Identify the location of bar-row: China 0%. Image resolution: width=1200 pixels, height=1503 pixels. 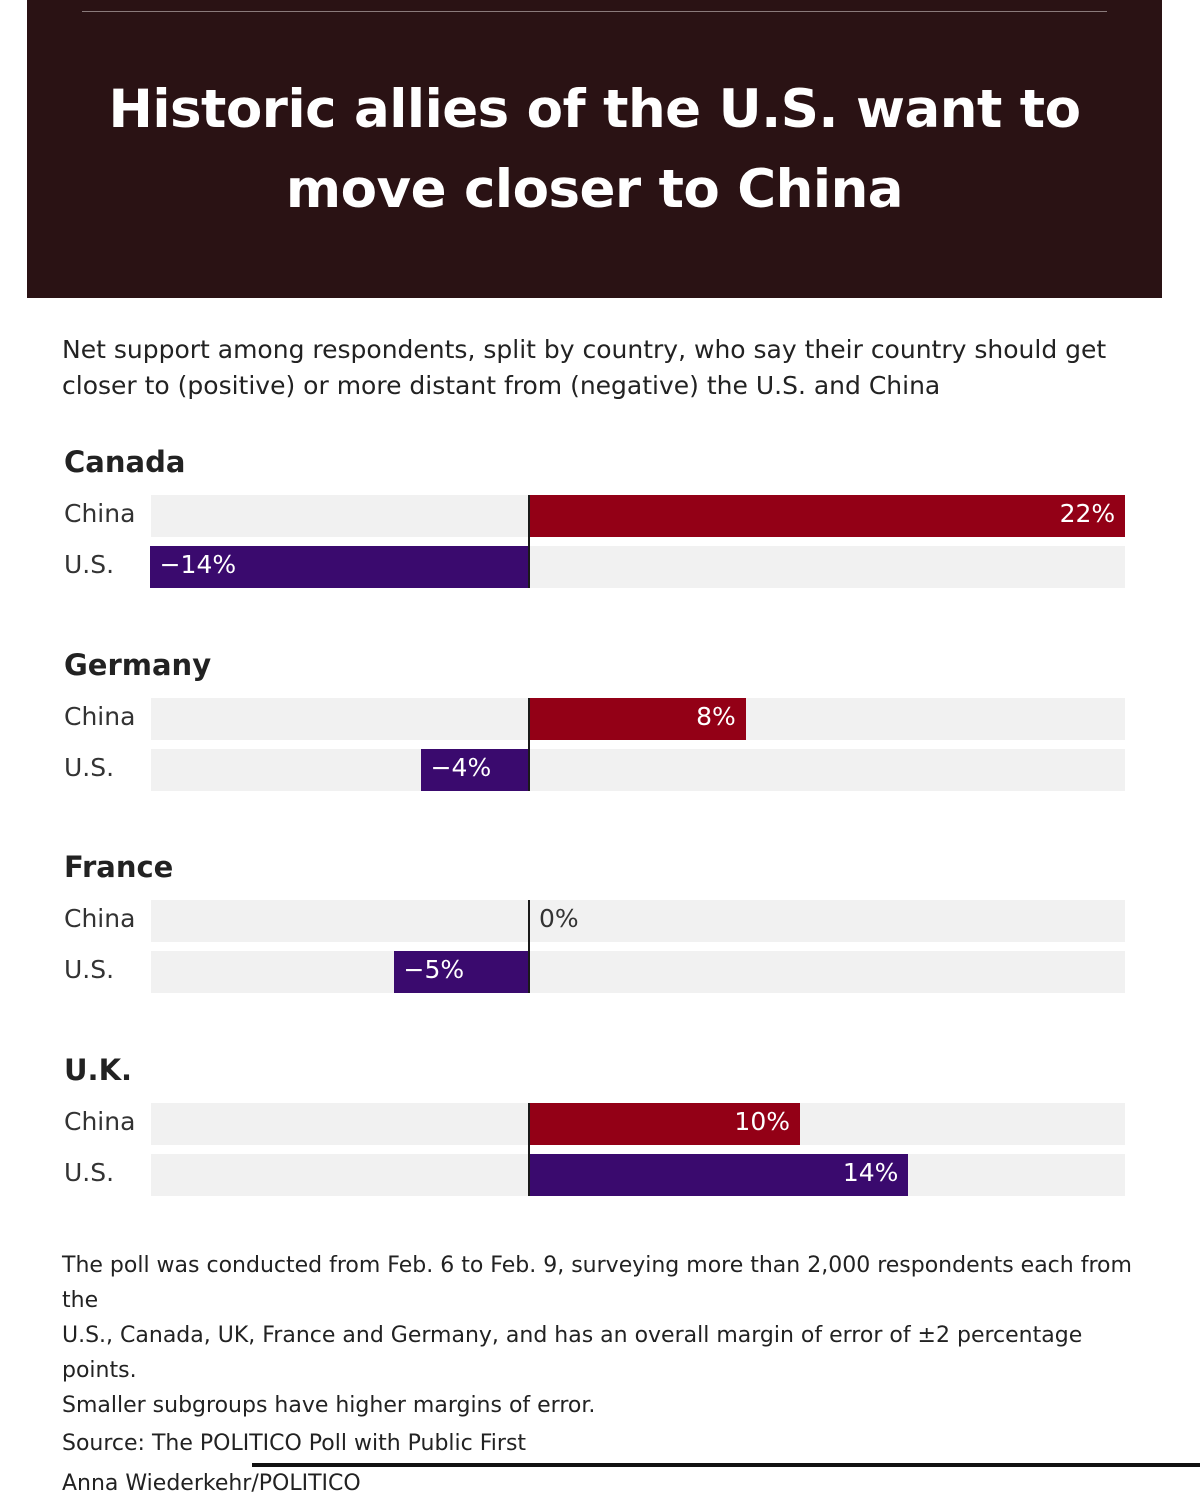
(600, 921).